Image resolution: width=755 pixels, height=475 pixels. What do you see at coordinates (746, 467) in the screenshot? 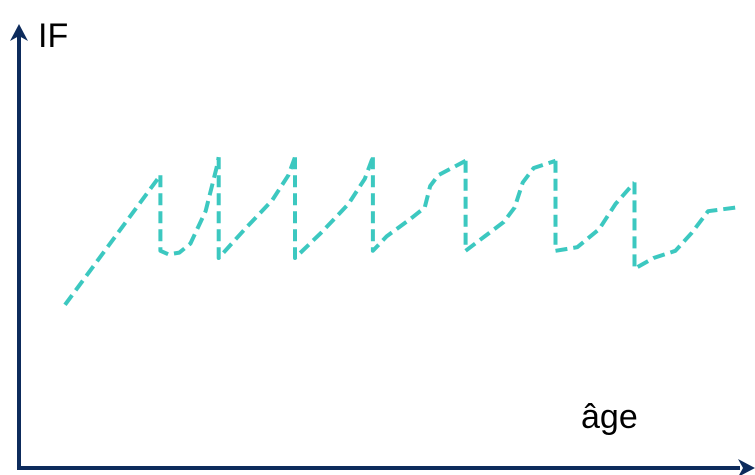
I see `x-axis-arrow-icon` at bounding box center [746, 467].